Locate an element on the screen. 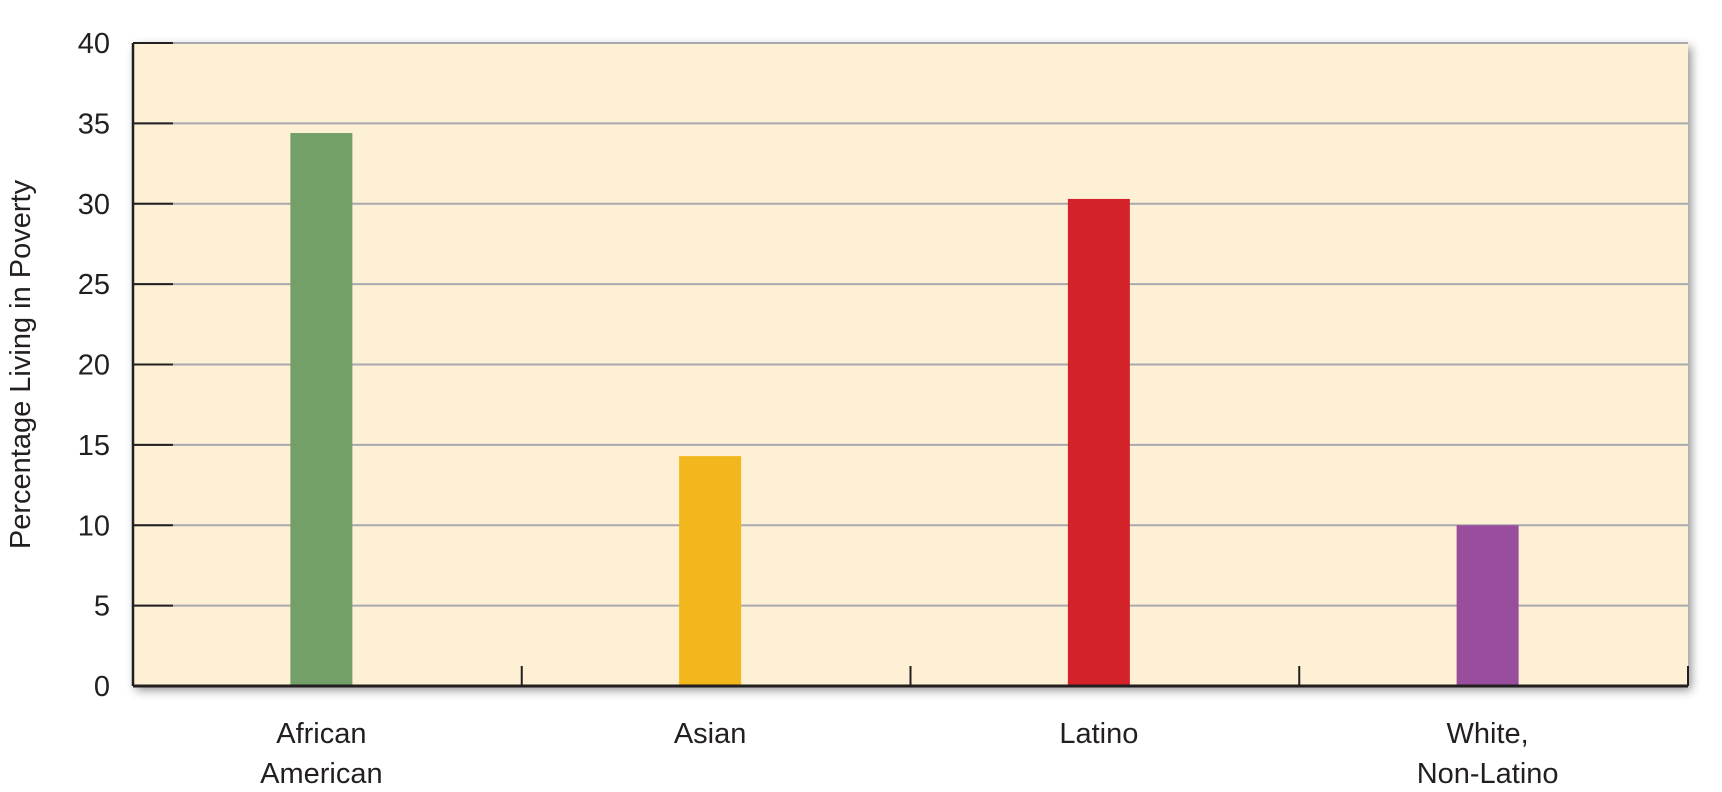  y-axis-label: Percentage Living in Poverty is located at coordinates (21, 364).